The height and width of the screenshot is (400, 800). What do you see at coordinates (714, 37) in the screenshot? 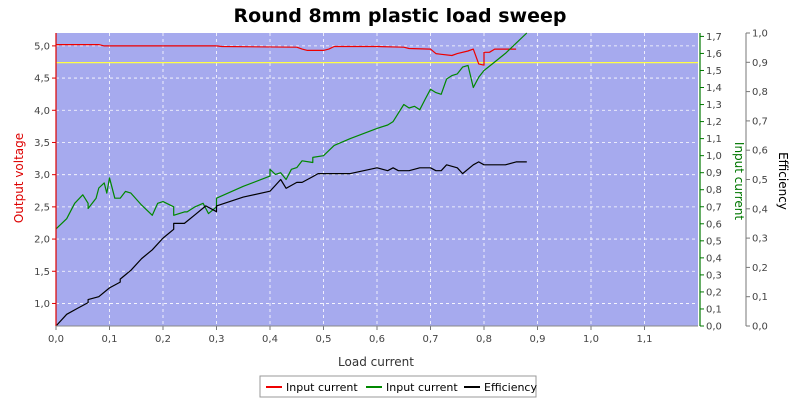
I see `right-1-tick-label: 1,7` at bounding box center [714, 37].